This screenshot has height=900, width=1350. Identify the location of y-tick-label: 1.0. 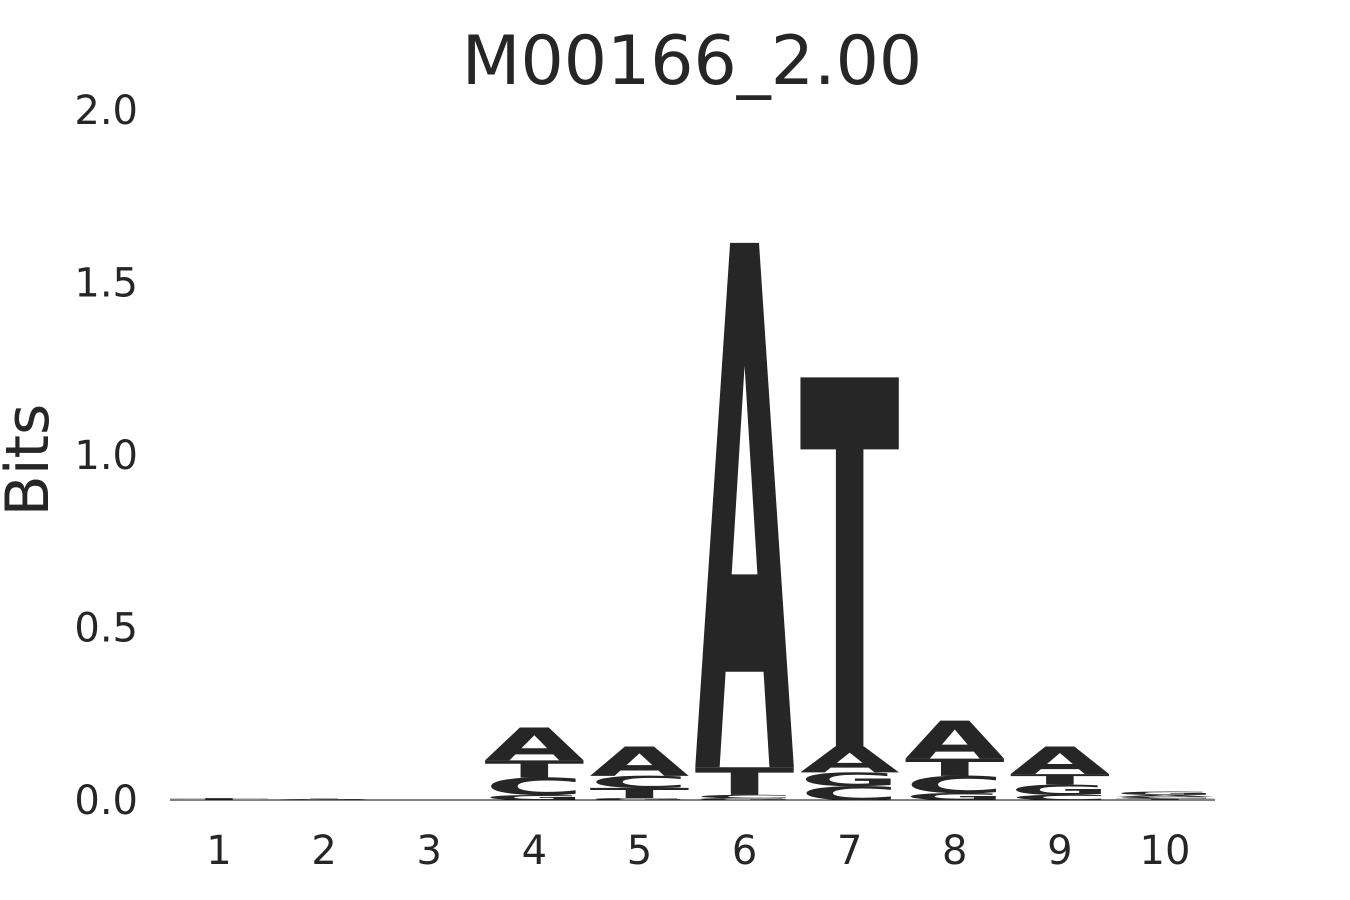
(106, 456).